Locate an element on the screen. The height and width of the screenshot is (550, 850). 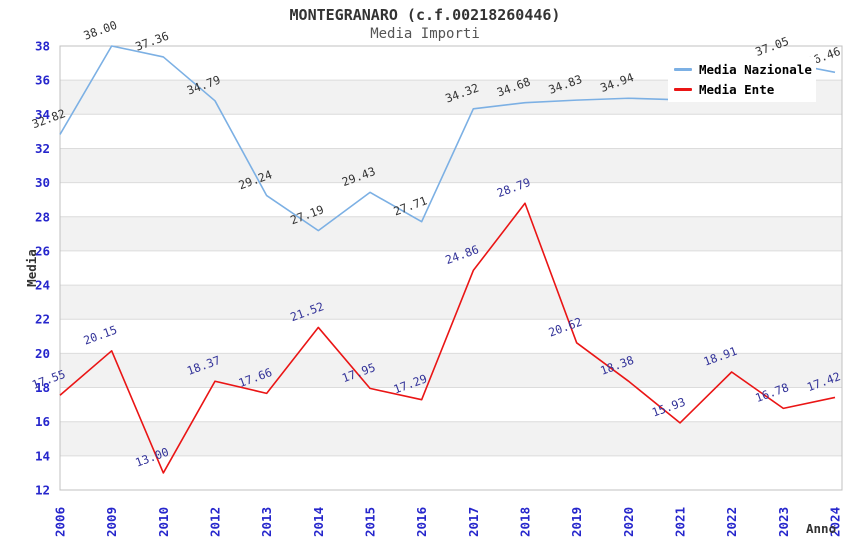
legend-item-media-ente: Media Ente is located at coordinates (745, 90).